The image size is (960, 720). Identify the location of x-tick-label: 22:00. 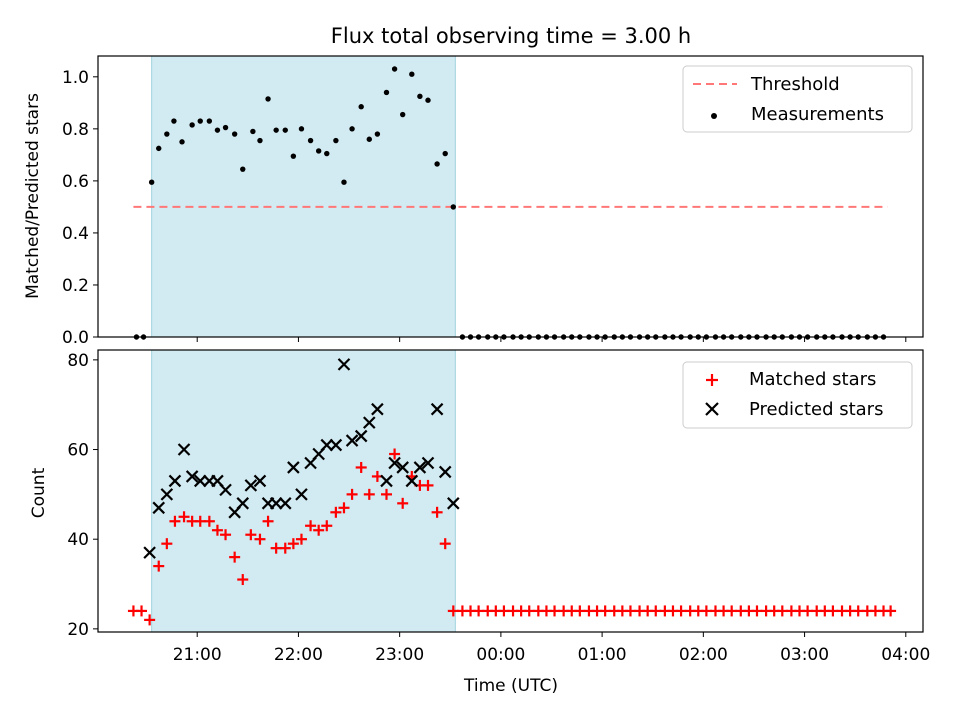
(298, 655).